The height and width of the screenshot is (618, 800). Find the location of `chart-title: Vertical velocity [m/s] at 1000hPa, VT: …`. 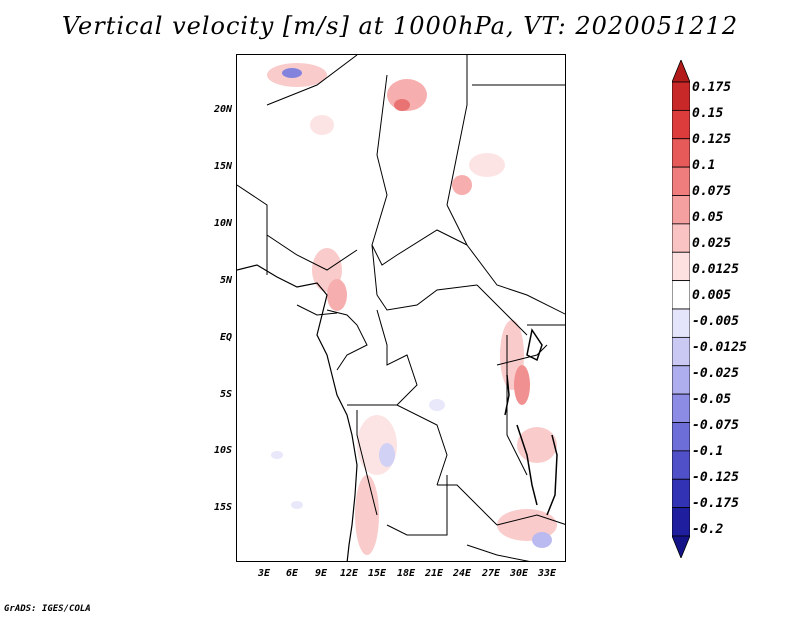

chart-title: Vertical velocity [m/s] at 1000hPa, VT: … is located at coordinates (400, 26).